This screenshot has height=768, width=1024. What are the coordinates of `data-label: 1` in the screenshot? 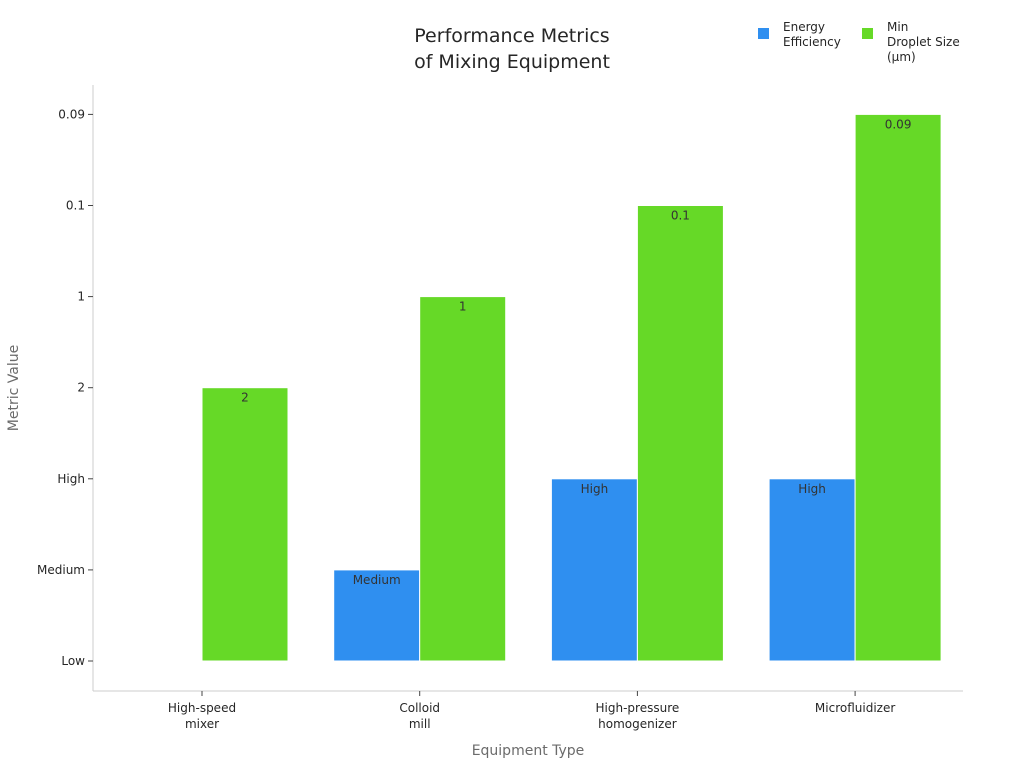 It's located at (463, 307).